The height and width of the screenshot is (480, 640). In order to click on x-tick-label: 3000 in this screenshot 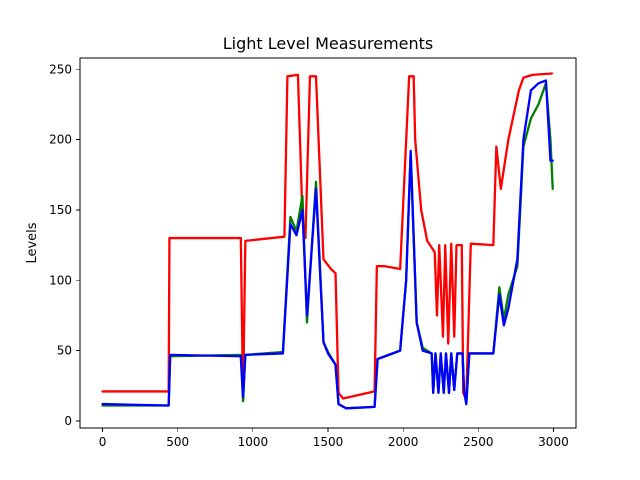, I will do `click(553, 442)`.